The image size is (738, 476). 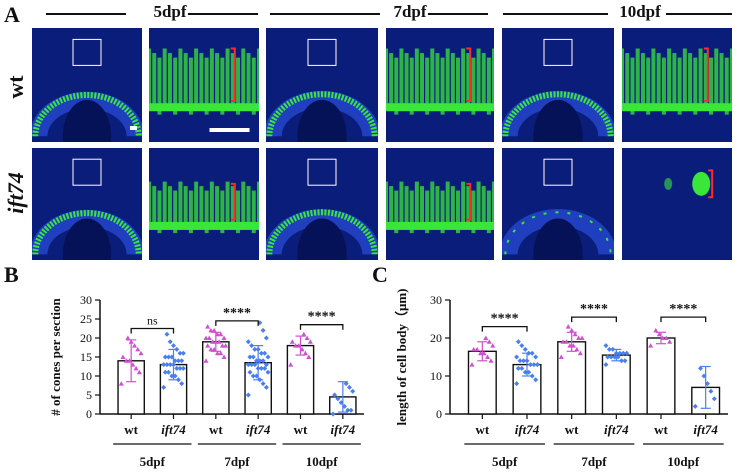 What do you see at coordinates (86, 14) in the screenshot?
I see `age-line-5dpf-left` at bounding box center [86, 14].